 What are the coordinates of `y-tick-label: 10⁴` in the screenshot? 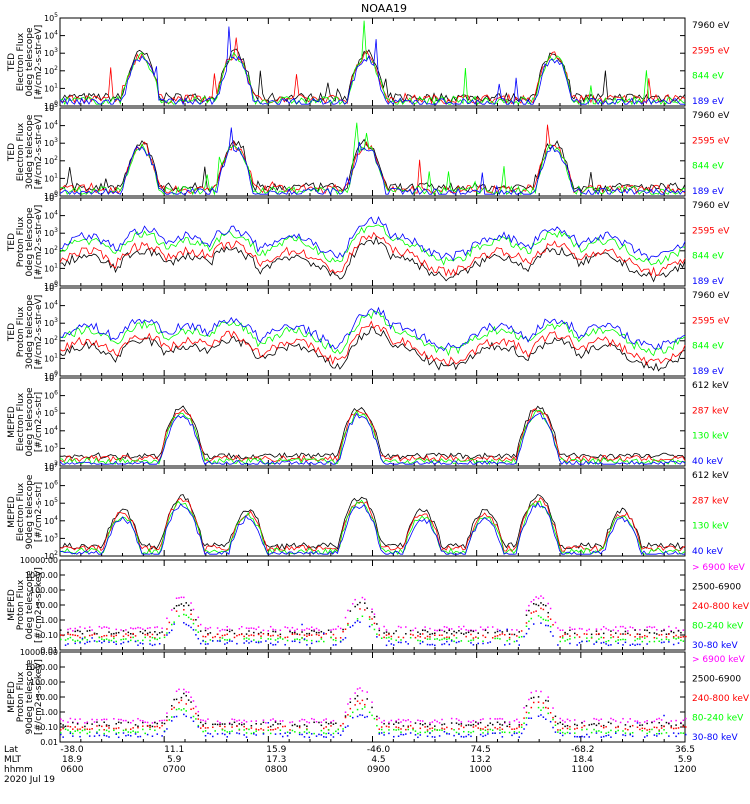 It's located at (51, 215).